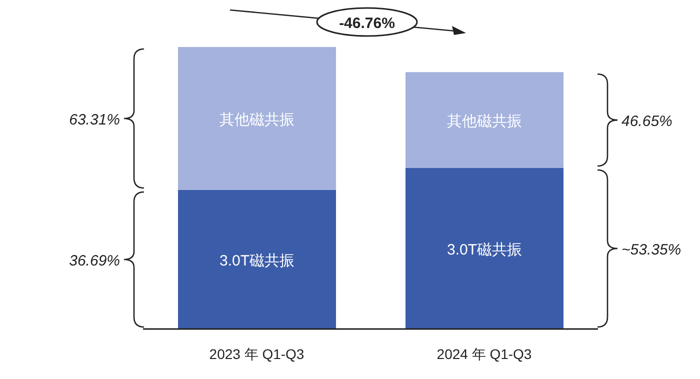  Describe the element at coordinates (647, 121) in the screenshot. I see `text: 46.65%` at that location.